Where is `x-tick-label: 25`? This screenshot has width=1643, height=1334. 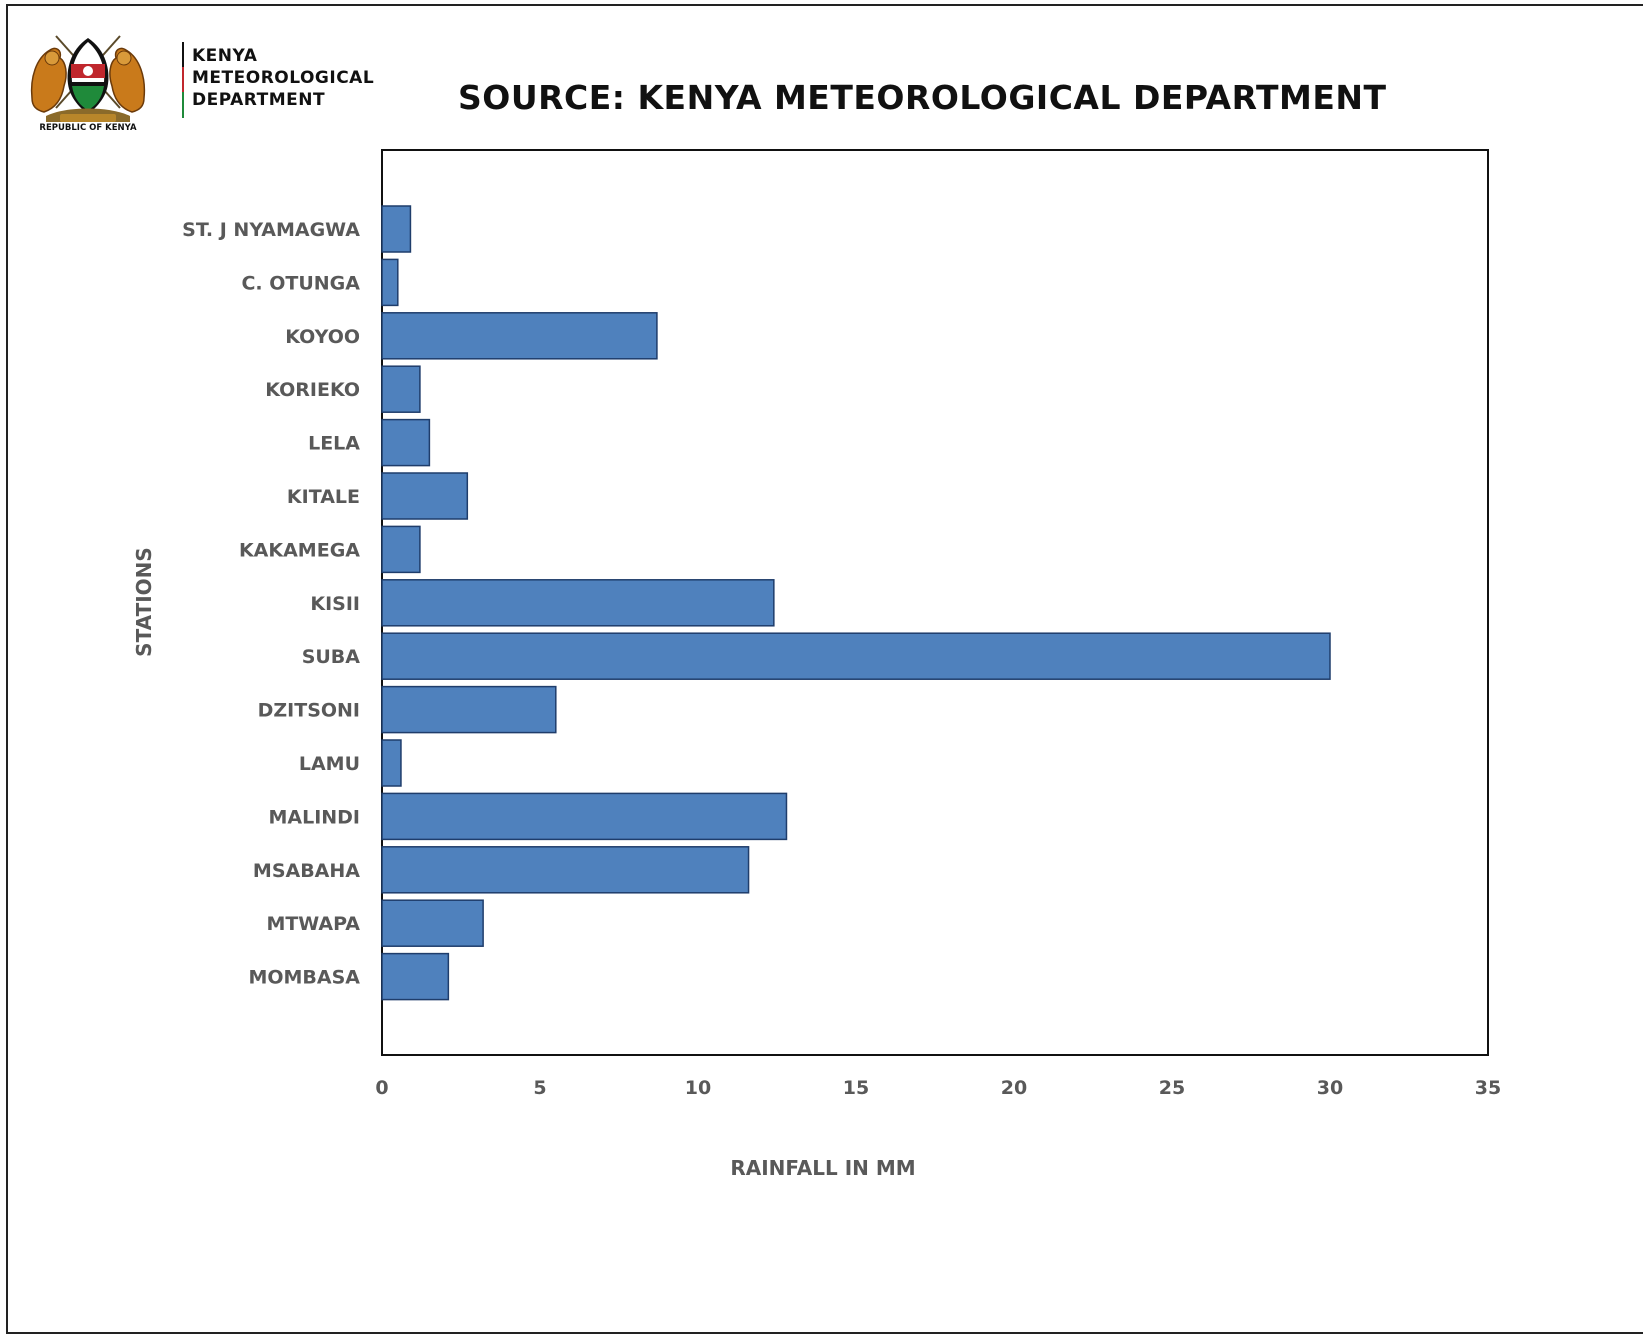 x-tick-label: 25 is located at coordinates (1172, 1088).